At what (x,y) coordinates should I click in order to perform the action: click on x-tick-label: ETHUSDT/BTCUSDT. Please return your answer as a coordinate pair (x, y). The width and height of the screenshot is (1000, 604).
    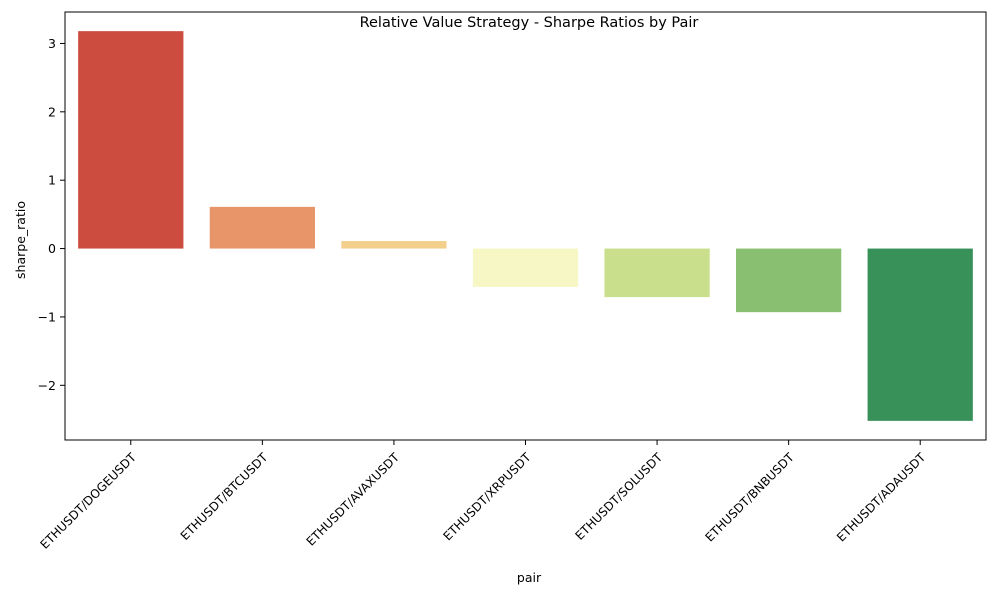
    Looking at the image, I should click on (224, 496).